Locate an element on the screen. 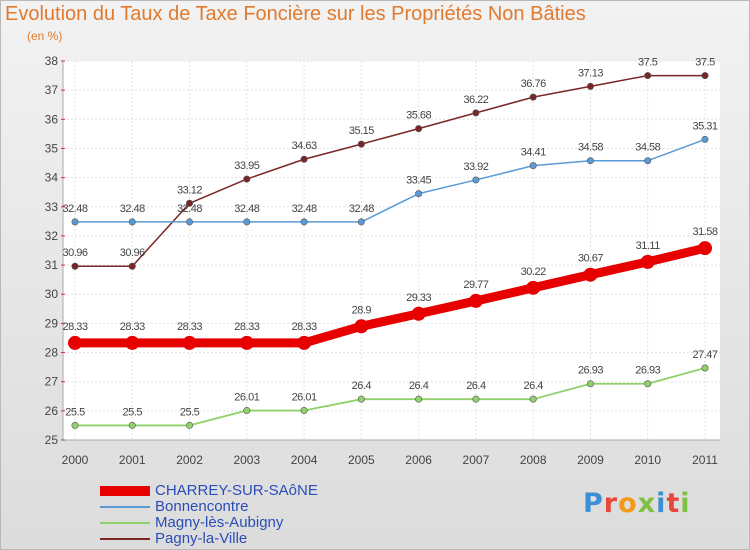 Image resolution: width=750 pixels, height=550 pixels. data-label: 30.67 is located at coordinates (590, 259).